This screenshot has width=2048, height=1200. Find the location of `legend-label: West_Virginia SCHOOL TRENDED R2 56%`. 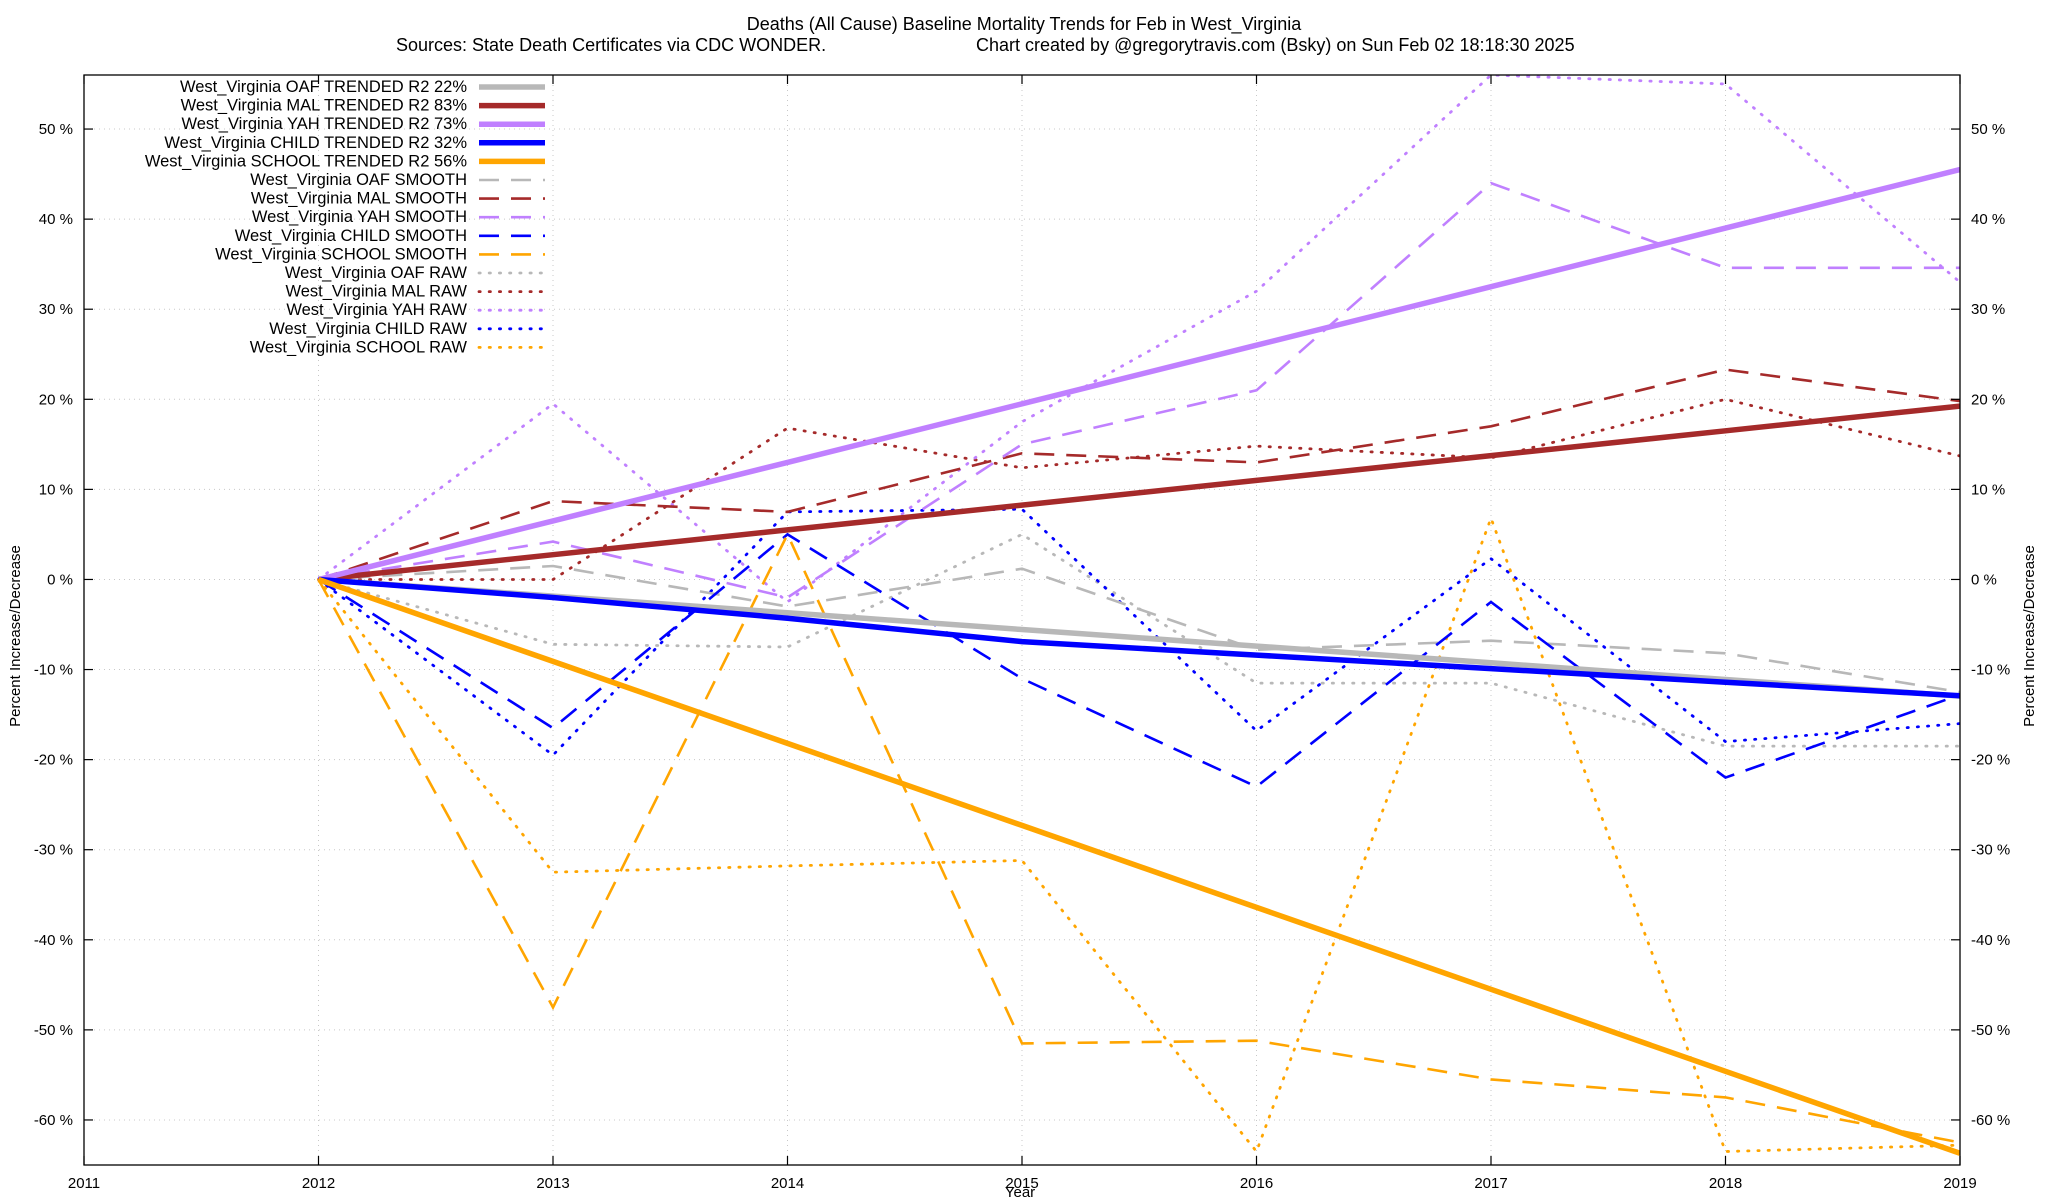

legend-label: West_Virginia SCHOOL TRENDED R2 56% is located at coordinates (306, 161).